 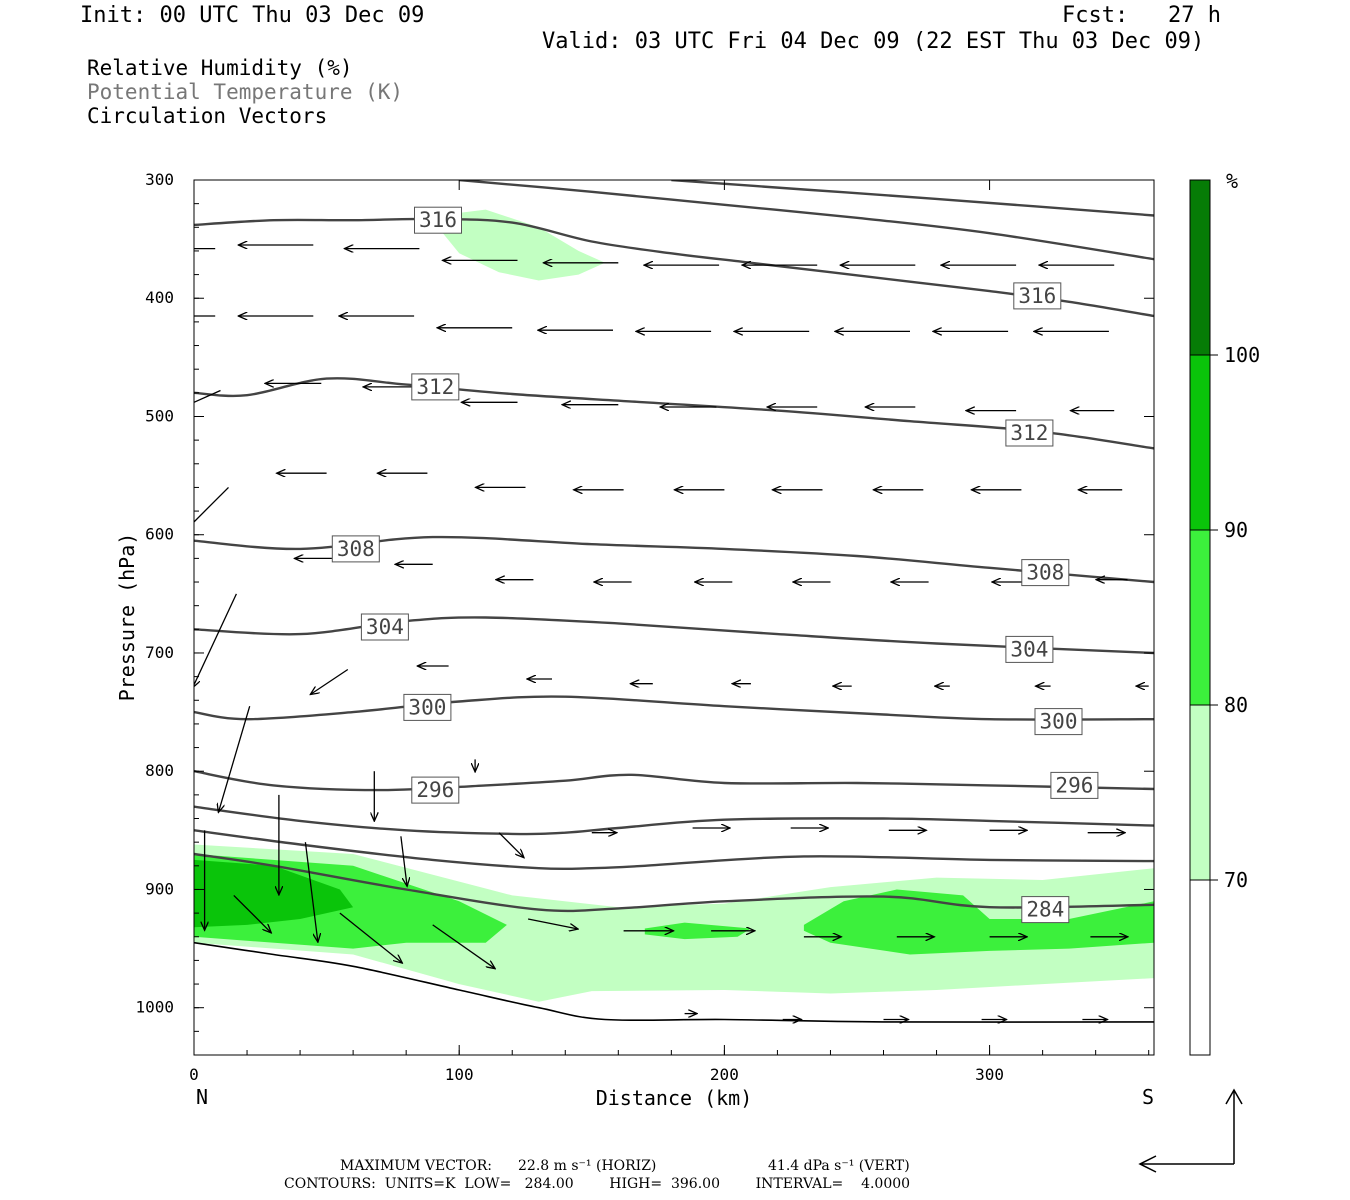 What do you see at coordinates (159, 652) in the screenshot?
I see `y-tick-label: 700` at bounding box center [159, 652].